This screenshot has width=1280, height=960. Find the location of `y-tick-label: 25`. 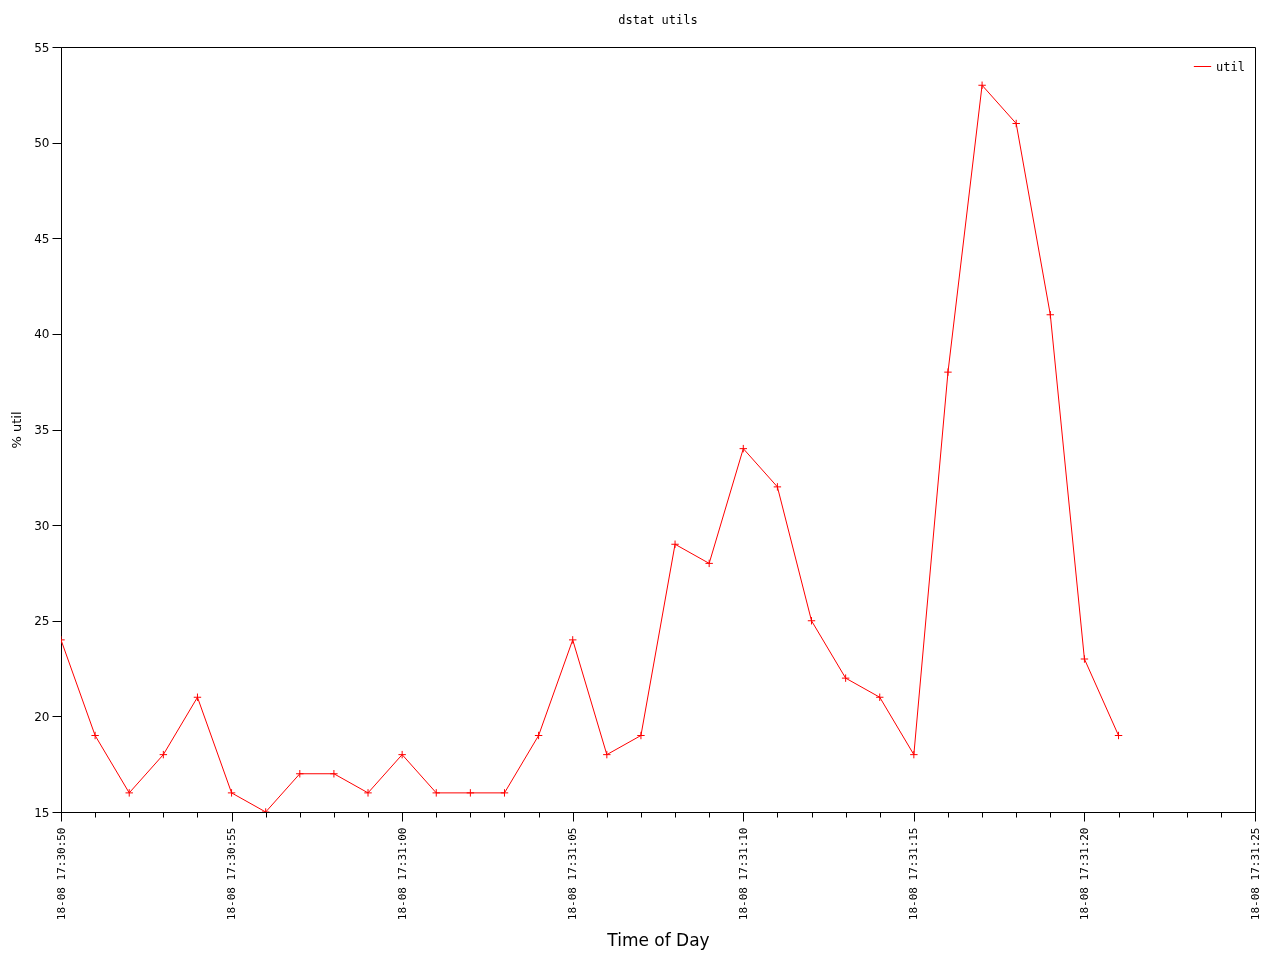

y-tick-label: 25 is located at coordinates (42, 621).